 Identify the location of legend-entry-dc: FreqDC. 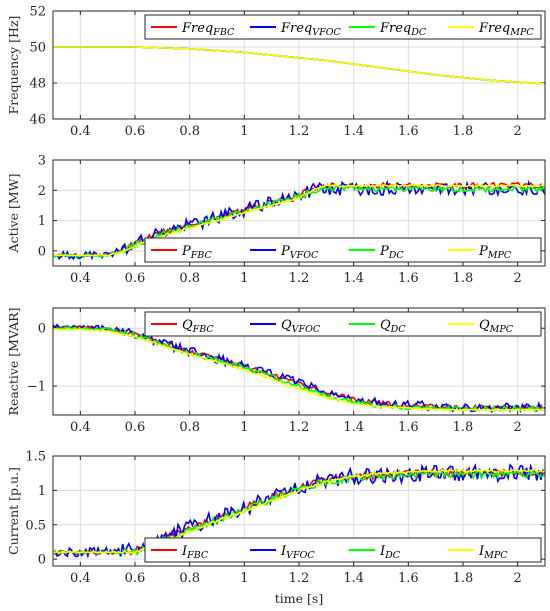
(403, 29).